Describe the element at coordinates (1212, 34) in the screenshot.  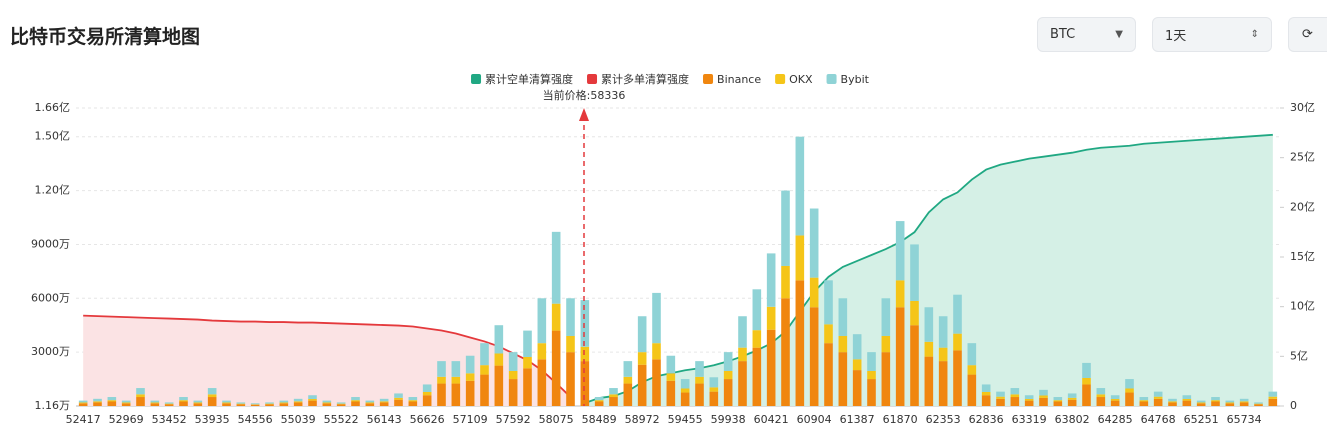
I see `interval-select: 1天 ⇕` at that location.